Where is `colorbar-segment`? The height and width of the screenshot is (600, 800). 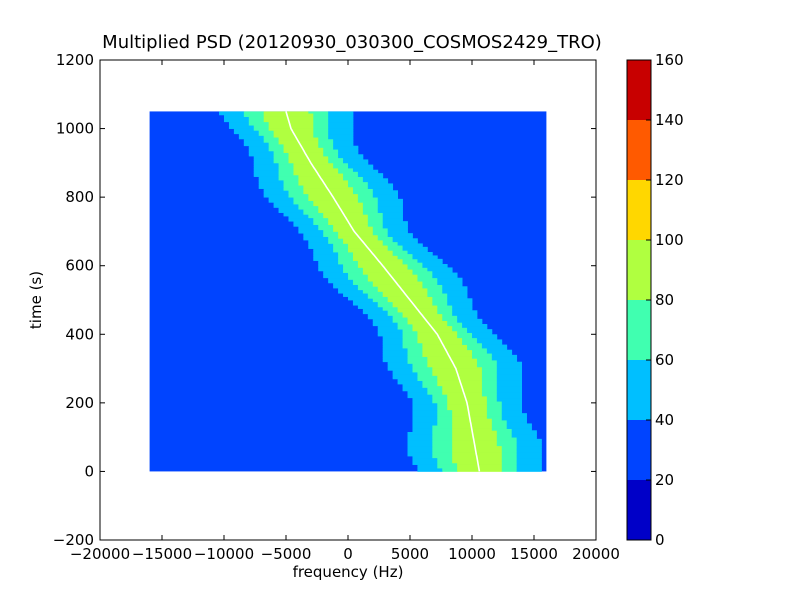
colorbar-segment is located at coordinates (639, 390).